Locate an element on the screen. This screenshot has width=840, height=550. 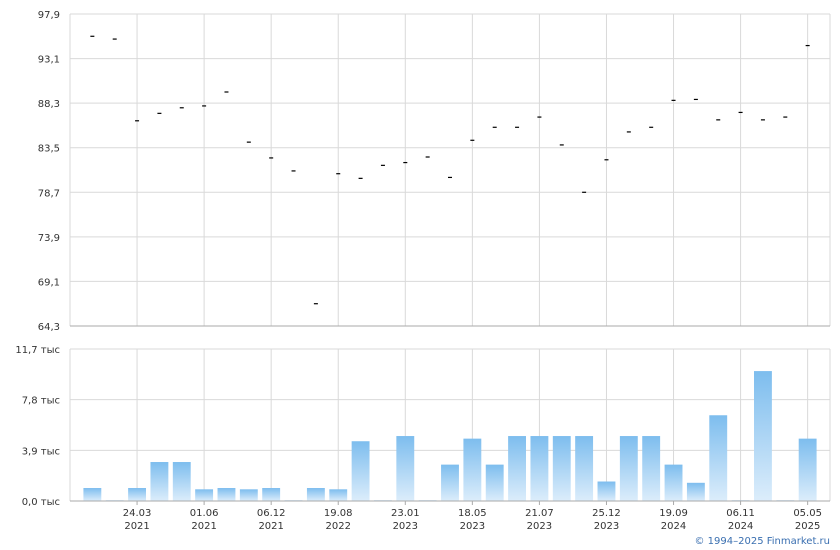
y-tick-label: 3,9 тыс is located at coordinates (41, 451).